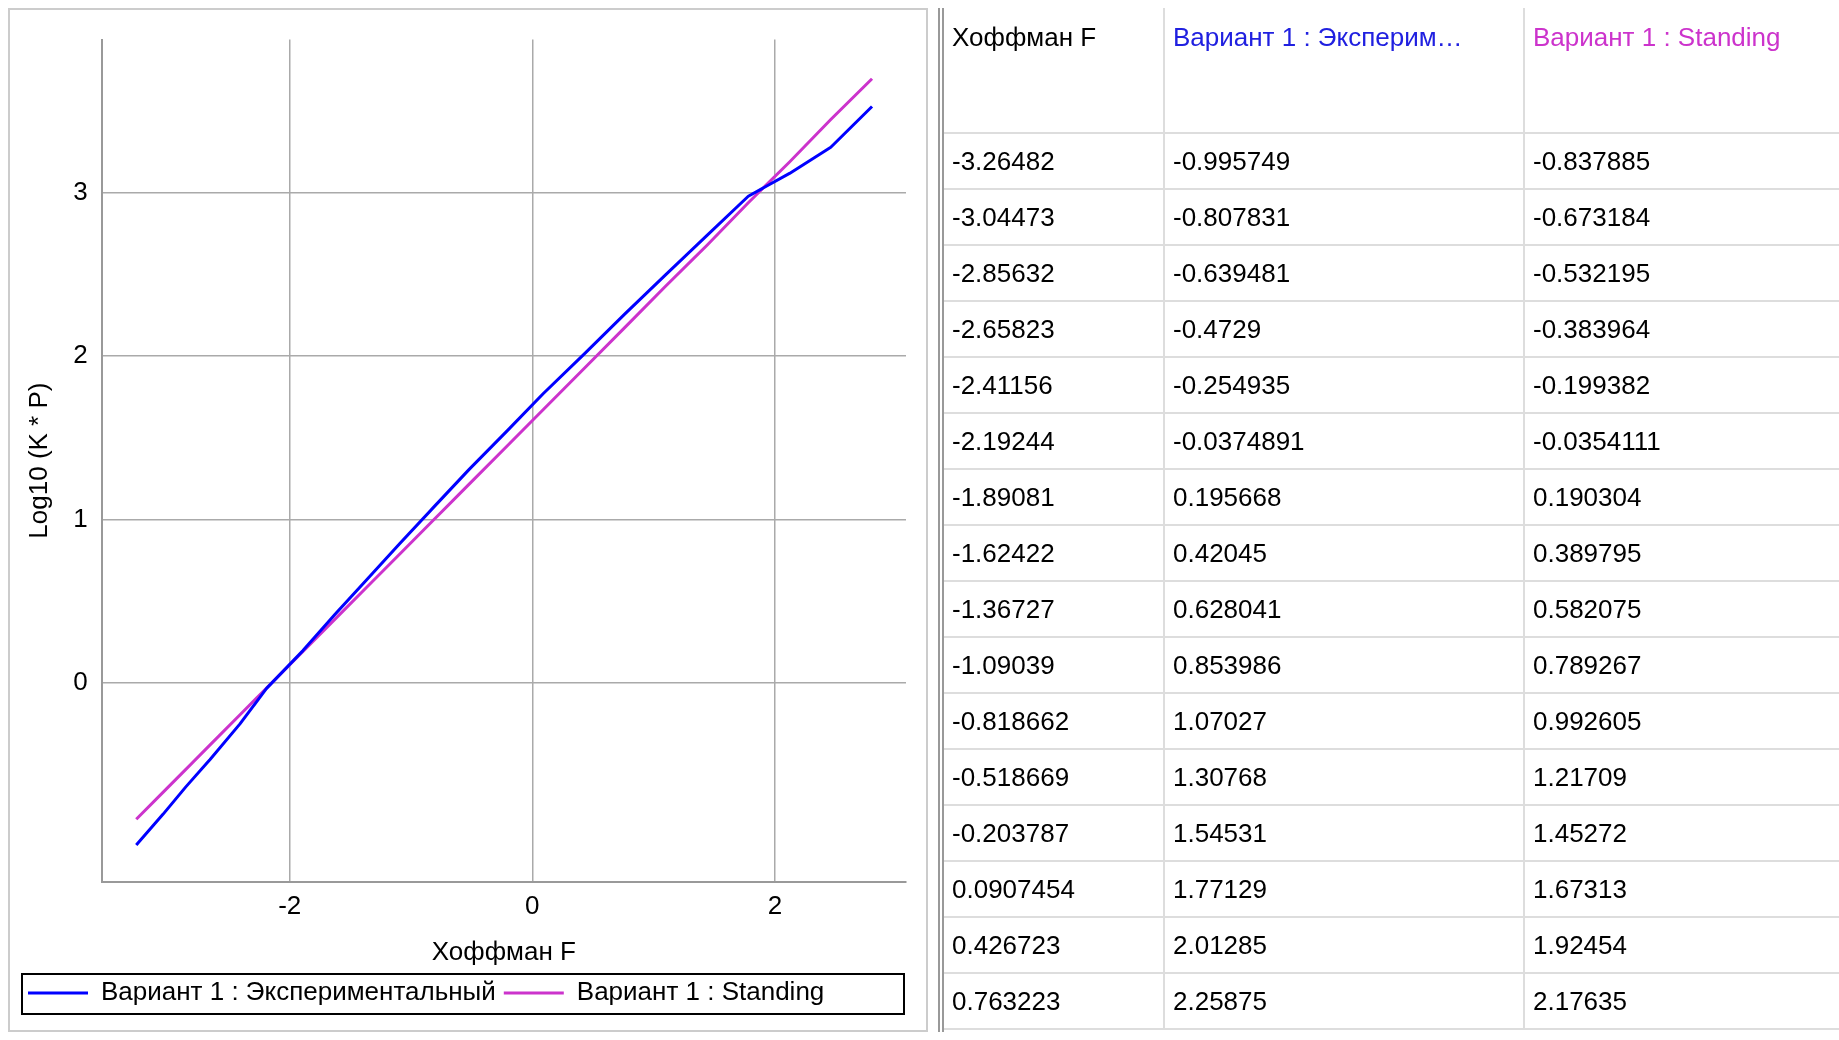 The image size is (1839, 1040). Describe the element at coordinates (1054, 273) in the screenshot. I see `y-tick-label: -2.85632` at that location.